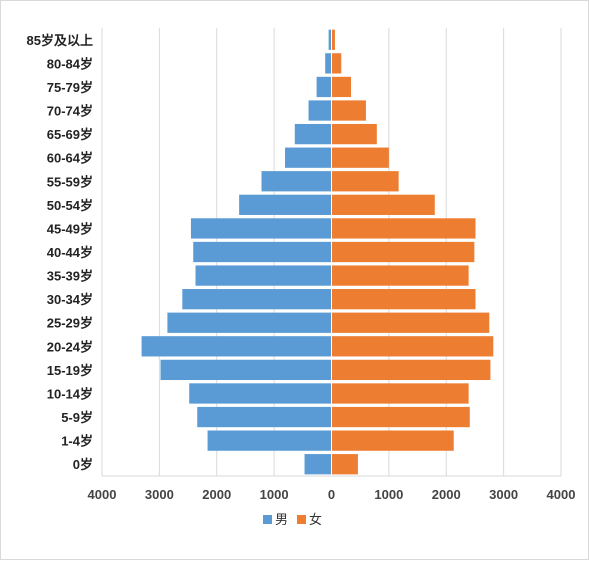  What do you see at coordinates (315, 519) in the screenshot?
I see `legend-label: 女` at bounding box center [315, 519].